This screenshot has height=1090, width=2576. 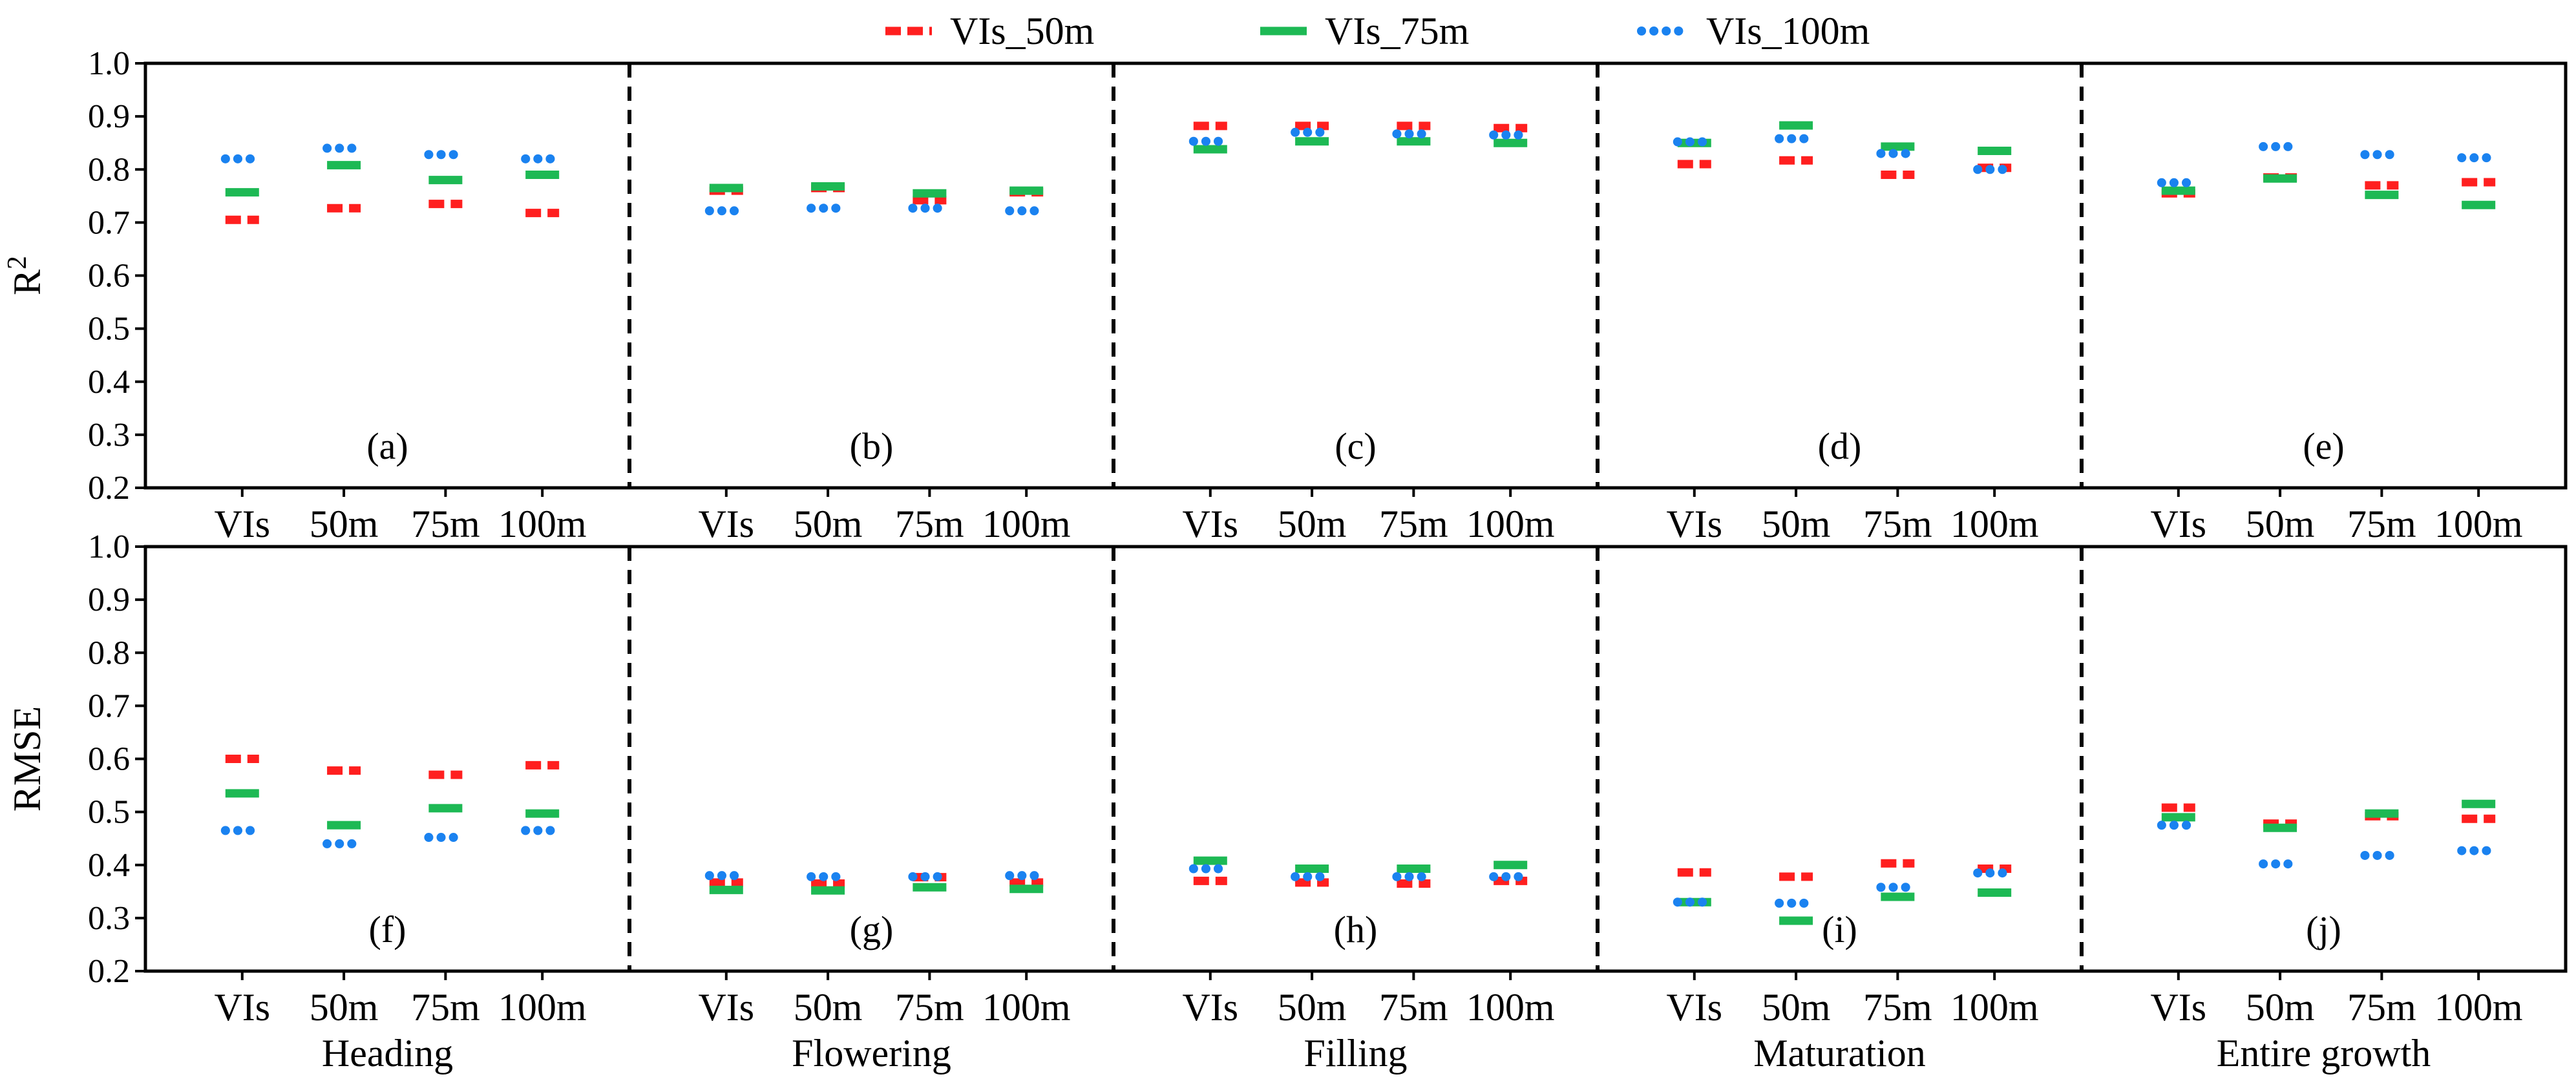 I want to click on panel-label-d: (d), so click(x=1840, y=446).